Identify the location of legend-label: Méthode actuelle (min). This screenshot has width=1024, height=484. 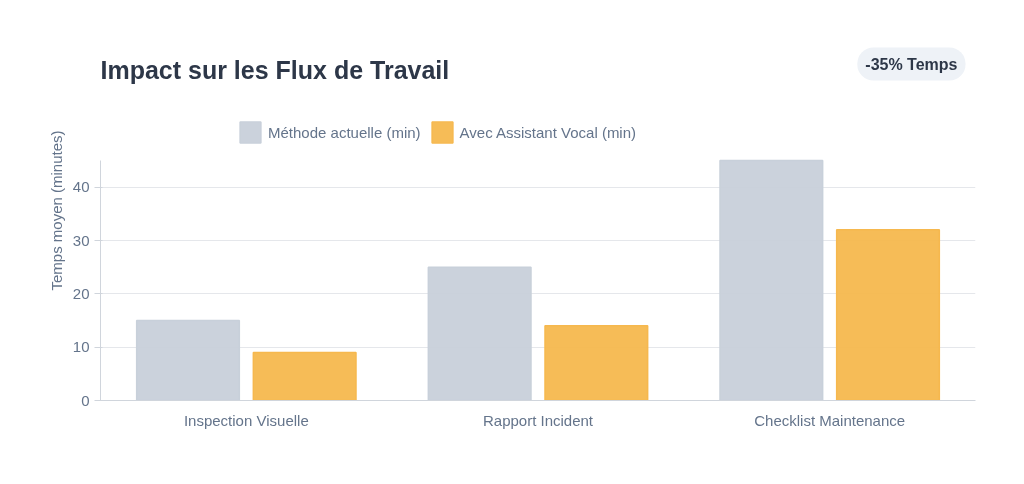
(344, 132).